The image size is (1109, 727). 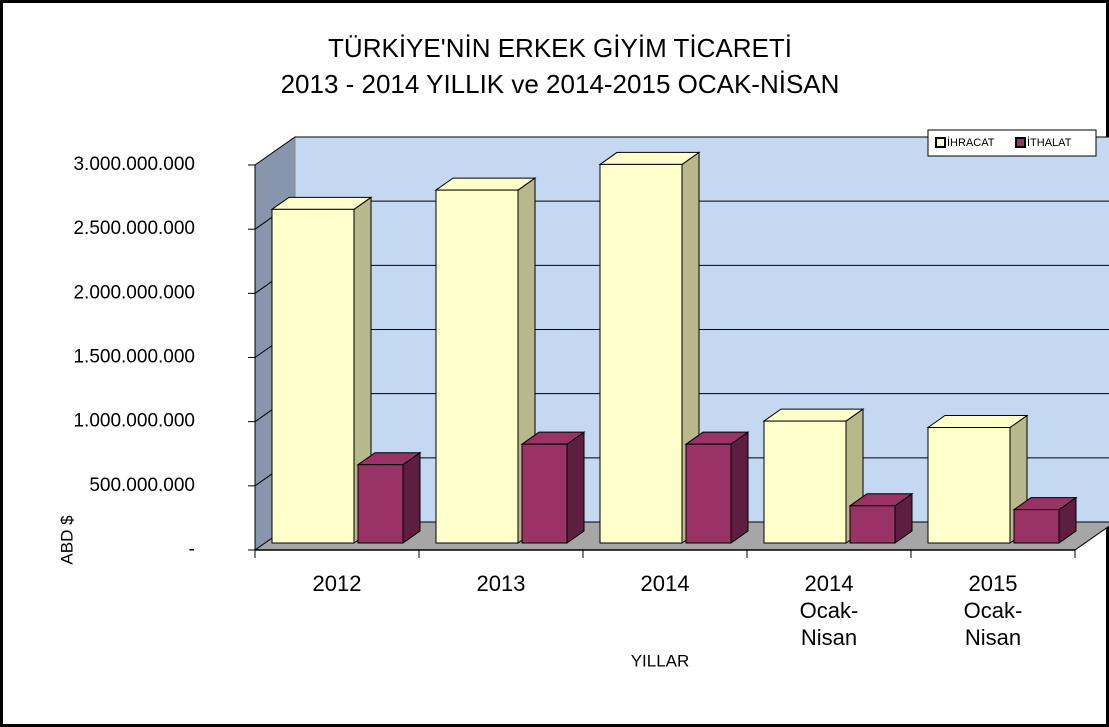 I want to click on x-tick-label: 2012, so click(x=337, y=583).